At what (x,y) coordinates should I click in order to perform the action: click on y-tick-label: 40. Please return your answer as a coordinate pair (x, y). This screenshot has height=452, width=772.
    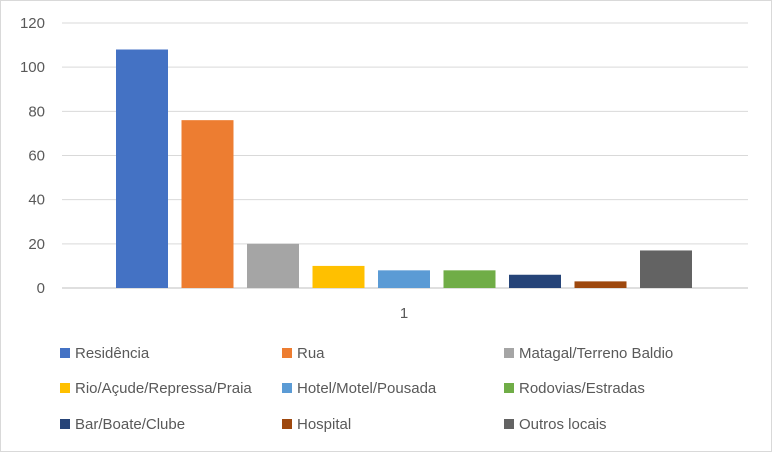
    Looking at the image, I should click on (36, 200).